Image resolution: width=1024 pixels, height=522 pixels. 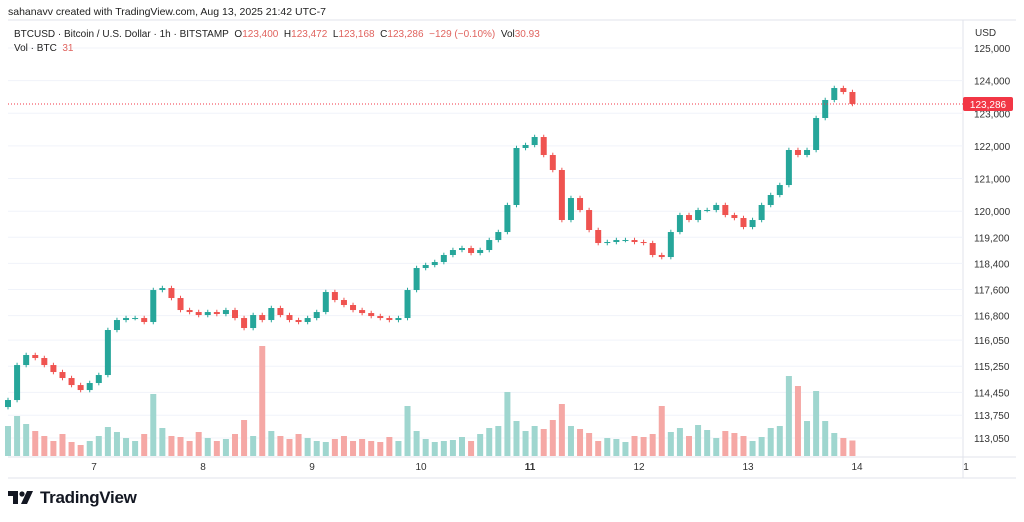 I want to click on y-tick-label: 114,450, so click(x=992, y=393).